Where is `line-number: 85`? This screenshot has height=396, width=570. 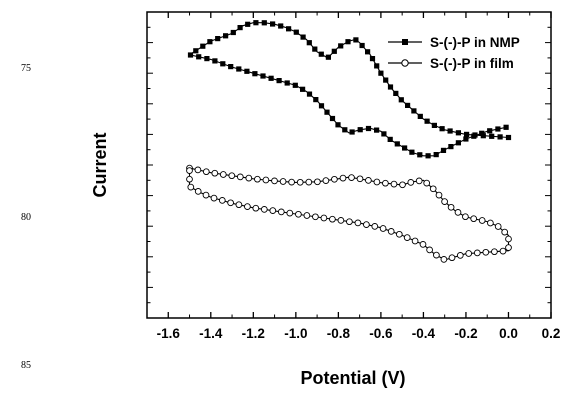
line-number: 85 is located at coordinates (26, 365).